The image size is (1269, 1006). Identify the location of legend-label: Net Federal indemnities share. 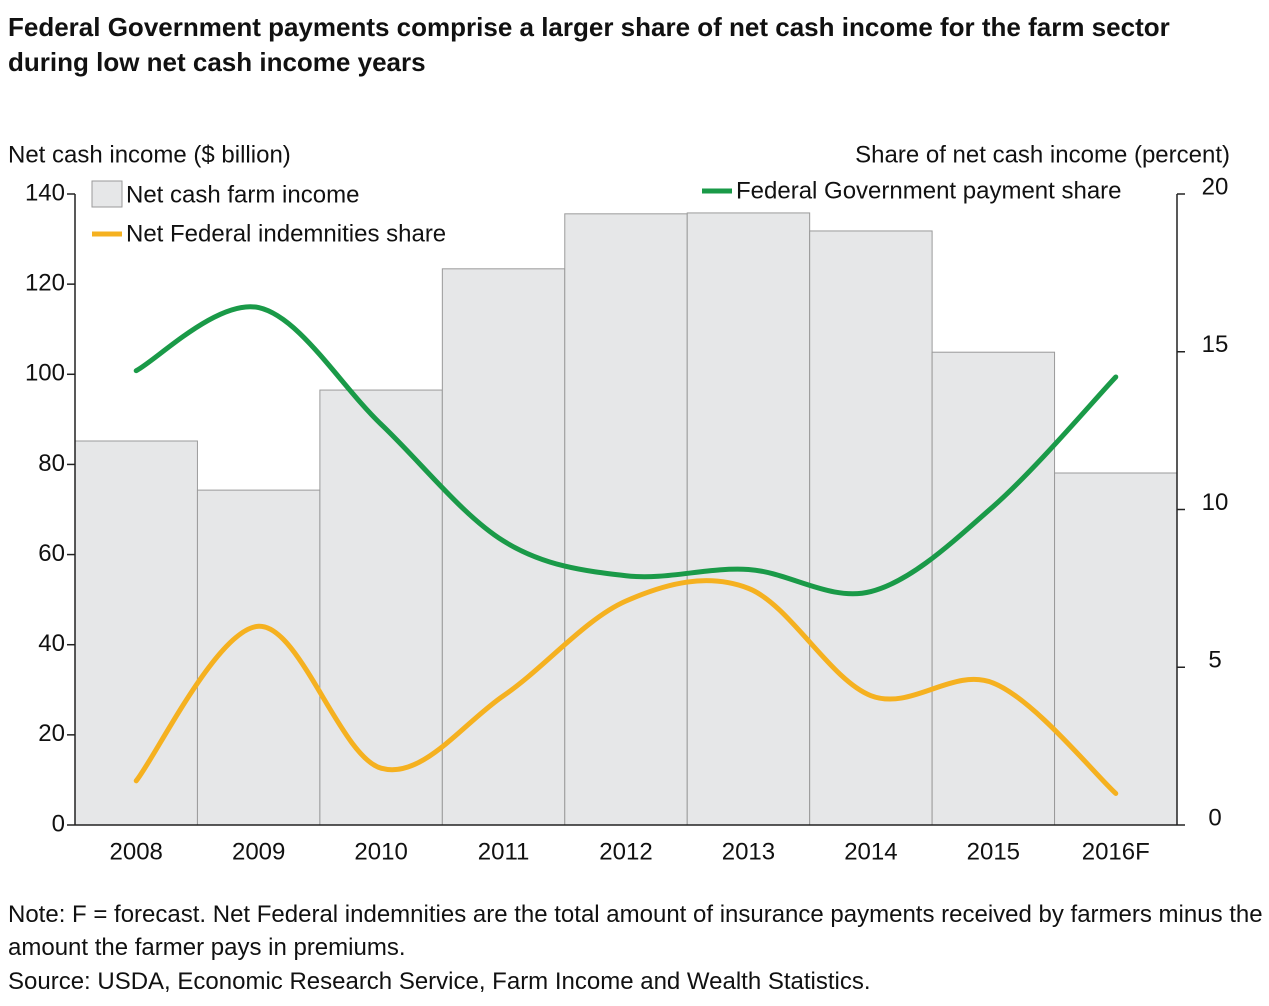
(286, 233).